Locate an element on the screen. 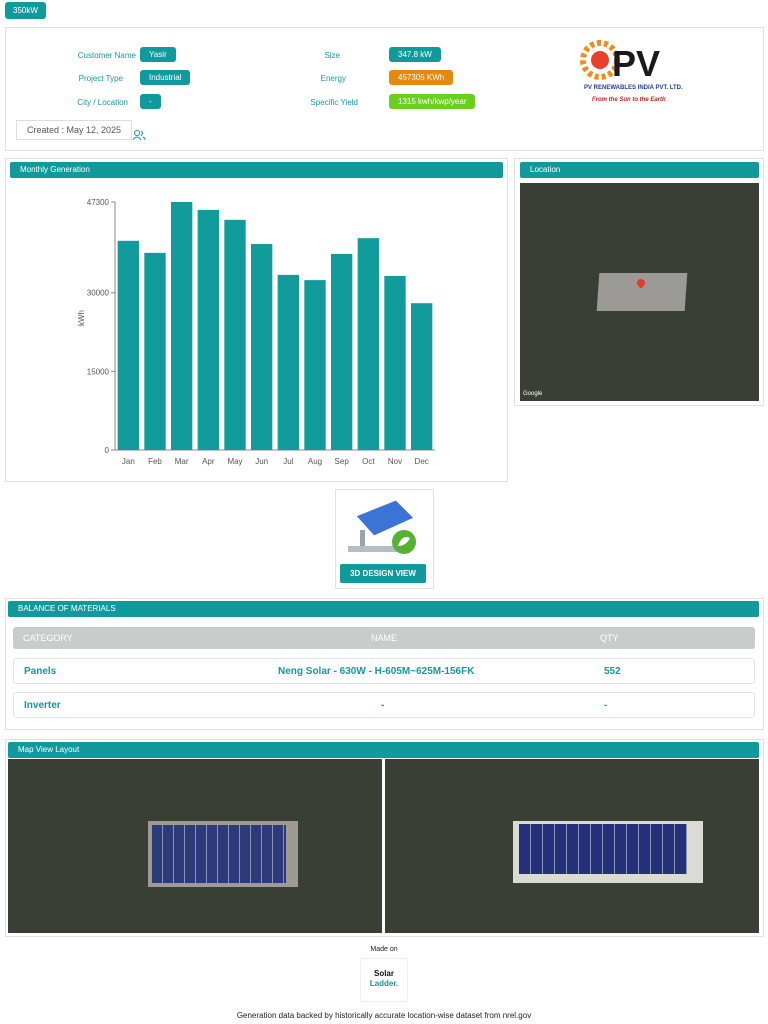 The width and height of the screenshot is (768, 1024). field-label: Energy is located at coordinates (333, 78).